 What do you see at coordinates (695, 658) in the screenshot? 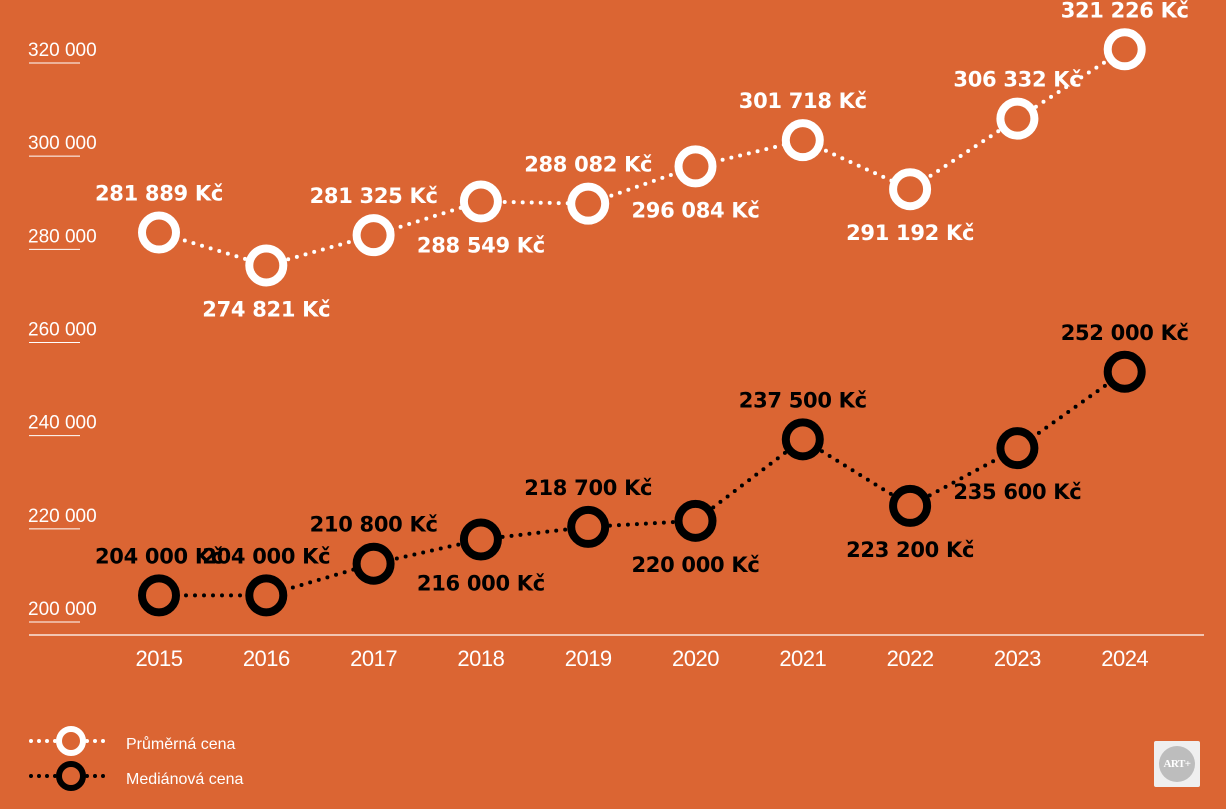
I see `x-tick-label: 2020` at bounding box center [695, 658].